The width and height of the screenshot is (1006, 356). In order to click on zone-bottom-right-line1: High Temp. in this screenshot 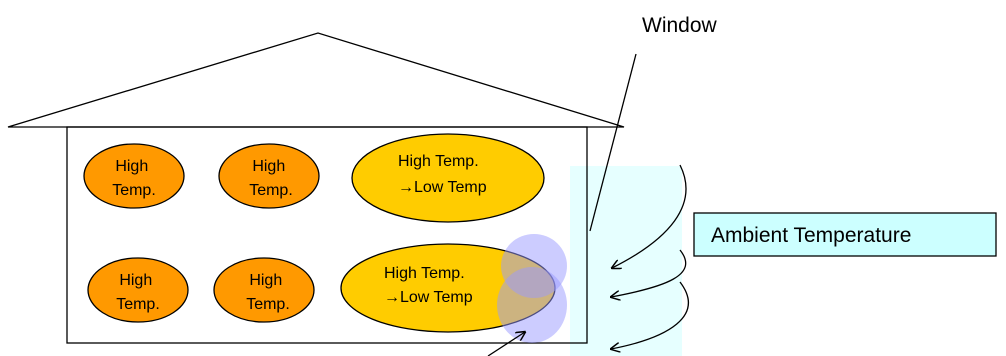, I will do `click(424, 273)`.